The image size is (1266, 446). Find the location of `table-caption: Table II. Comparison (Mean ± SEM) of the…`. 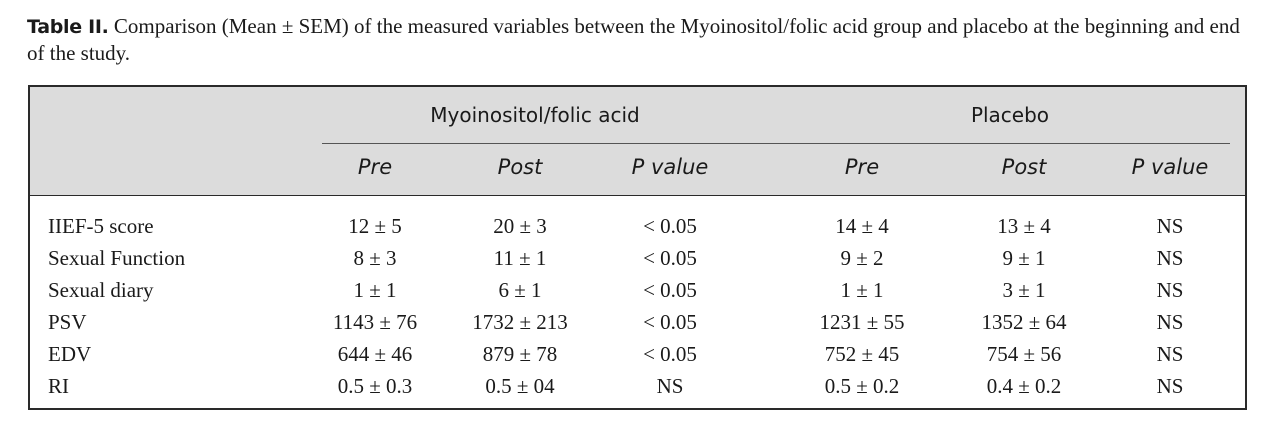

table-caption: Table II. Comparison (Mean ± SEM) of the… is located at coordinates (638, 39).